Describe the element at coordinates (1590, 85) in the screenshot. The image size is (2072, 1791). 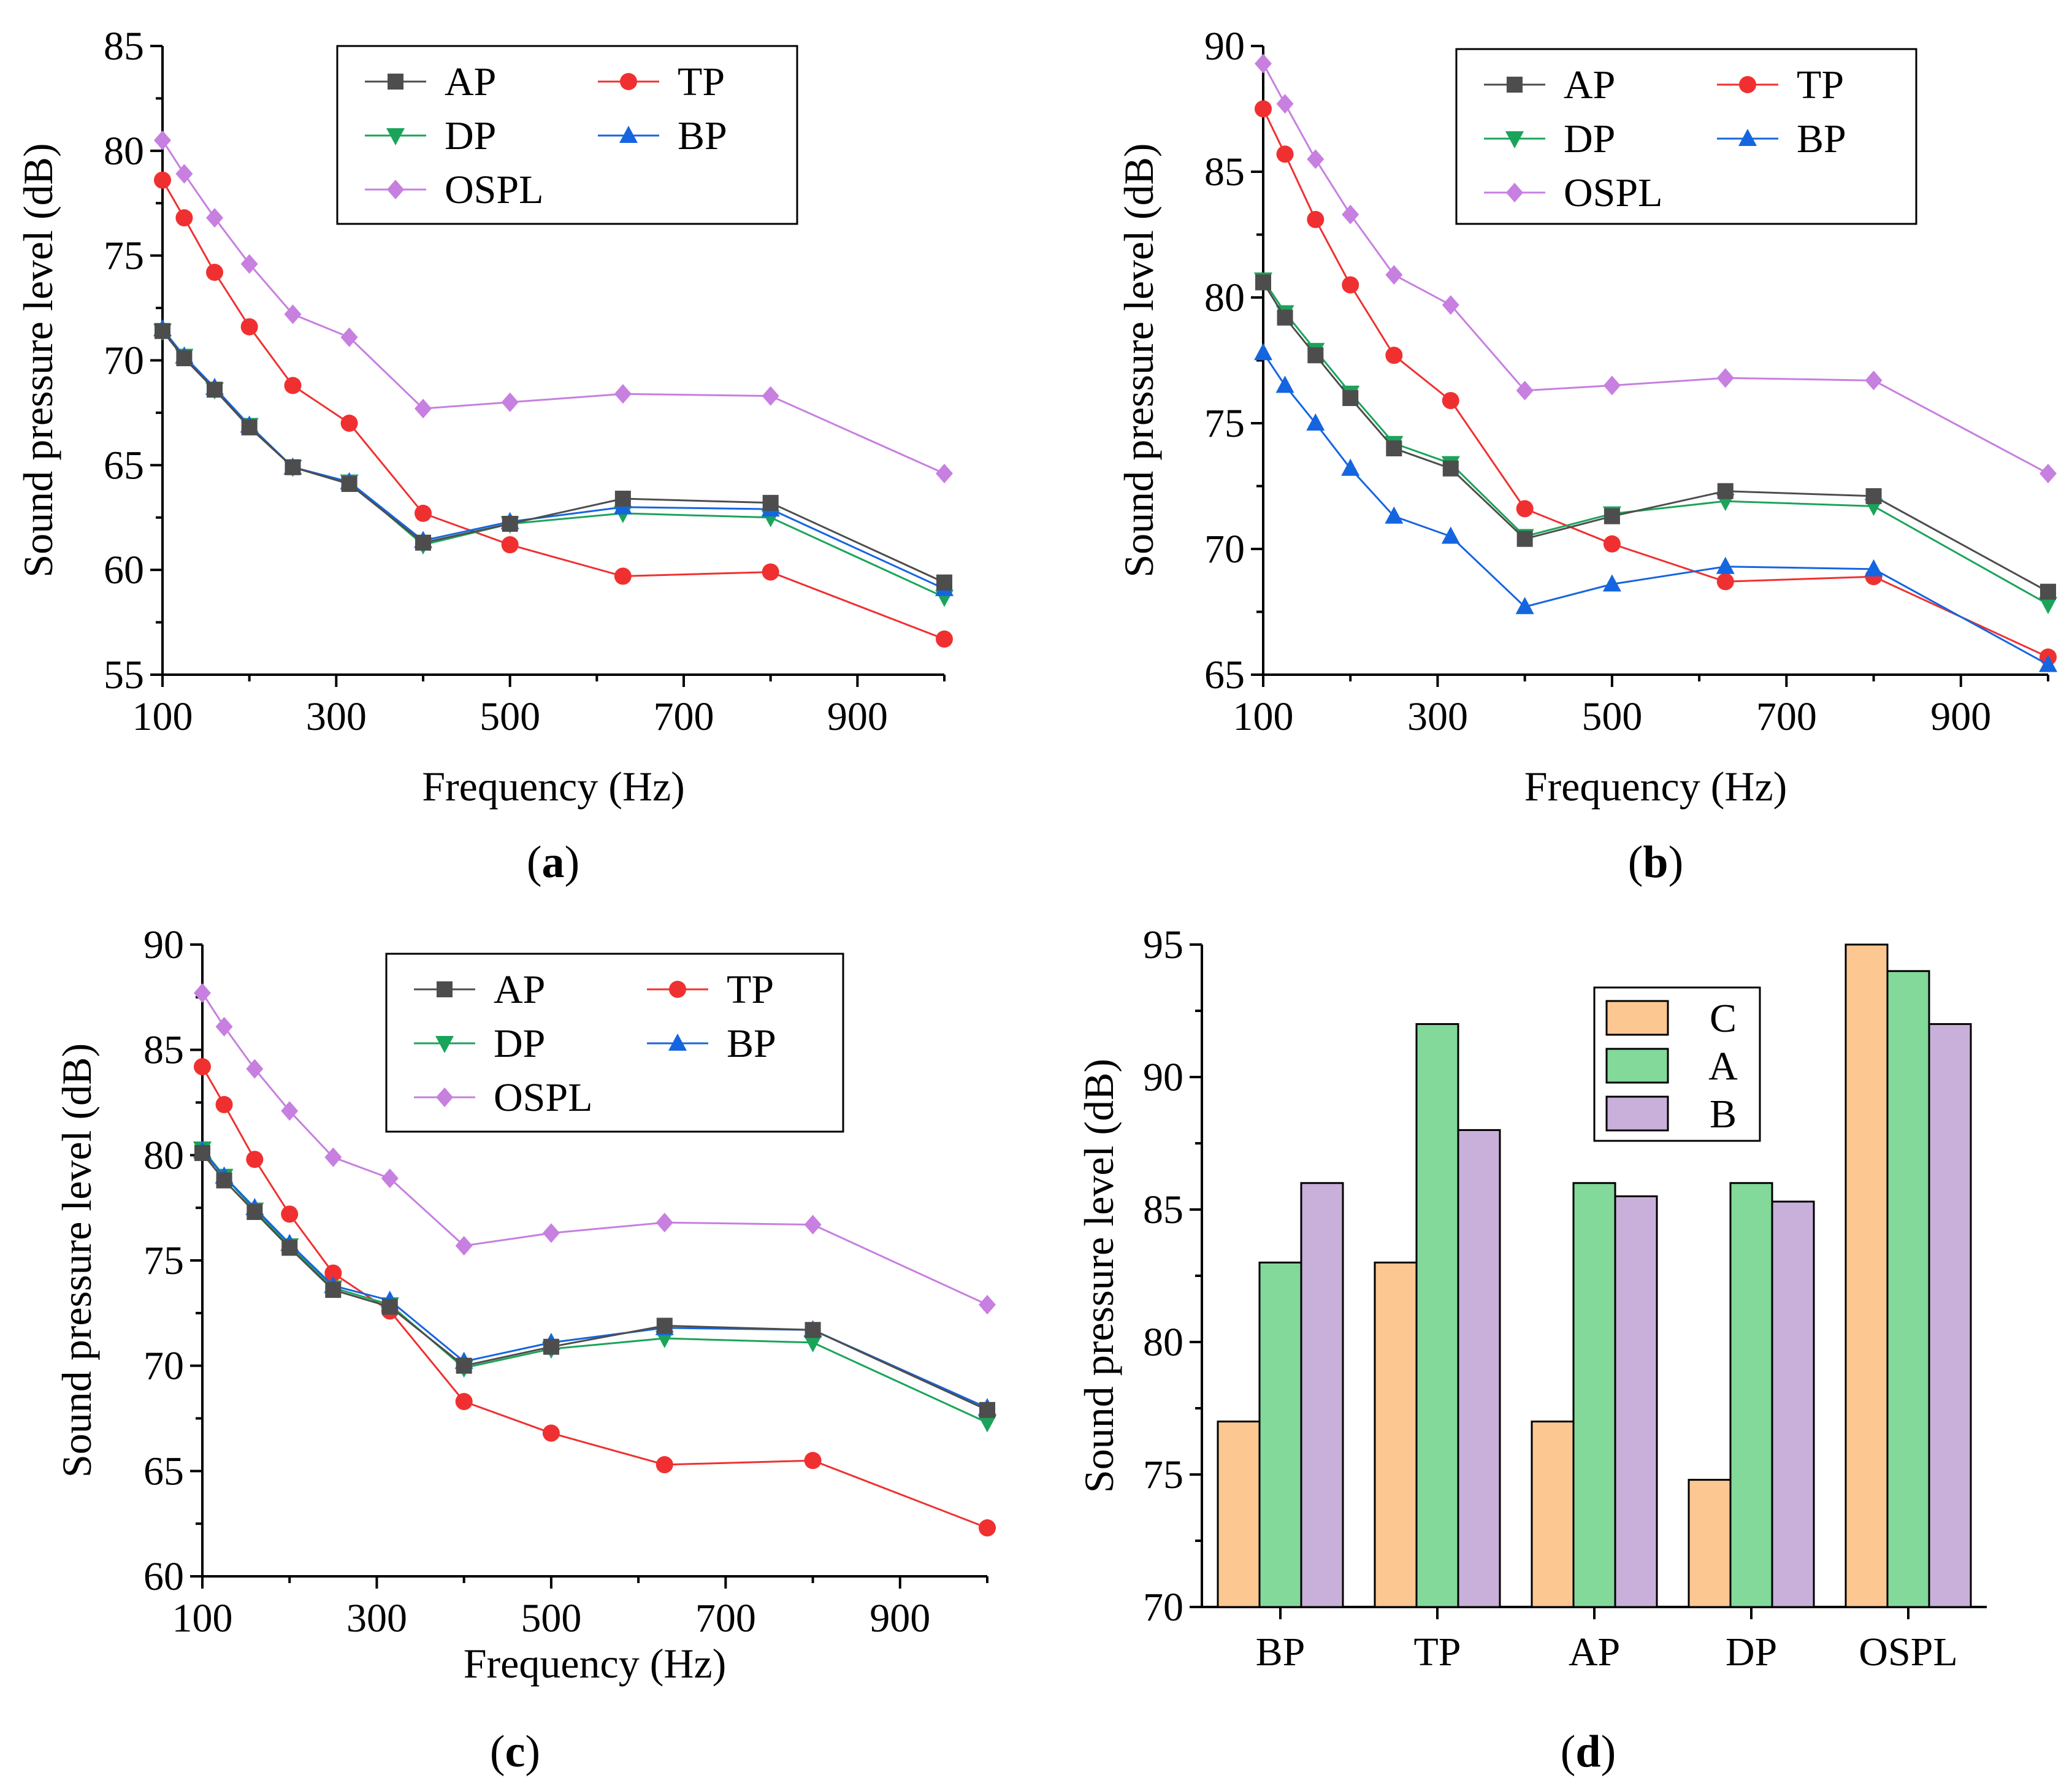
I see `legend-label-ap: AP` at that location.